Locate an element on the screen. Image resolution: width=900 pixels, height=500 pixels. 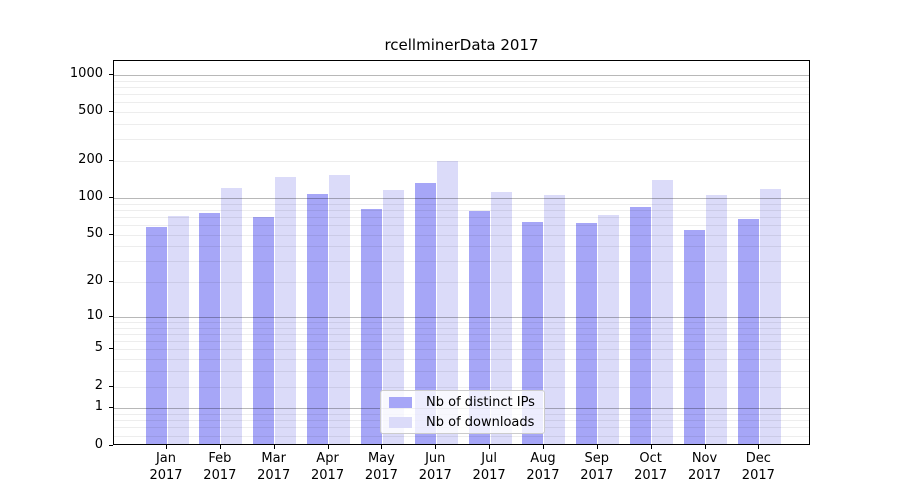
legend-swatch-downloads is located at coordinates (400, 422).